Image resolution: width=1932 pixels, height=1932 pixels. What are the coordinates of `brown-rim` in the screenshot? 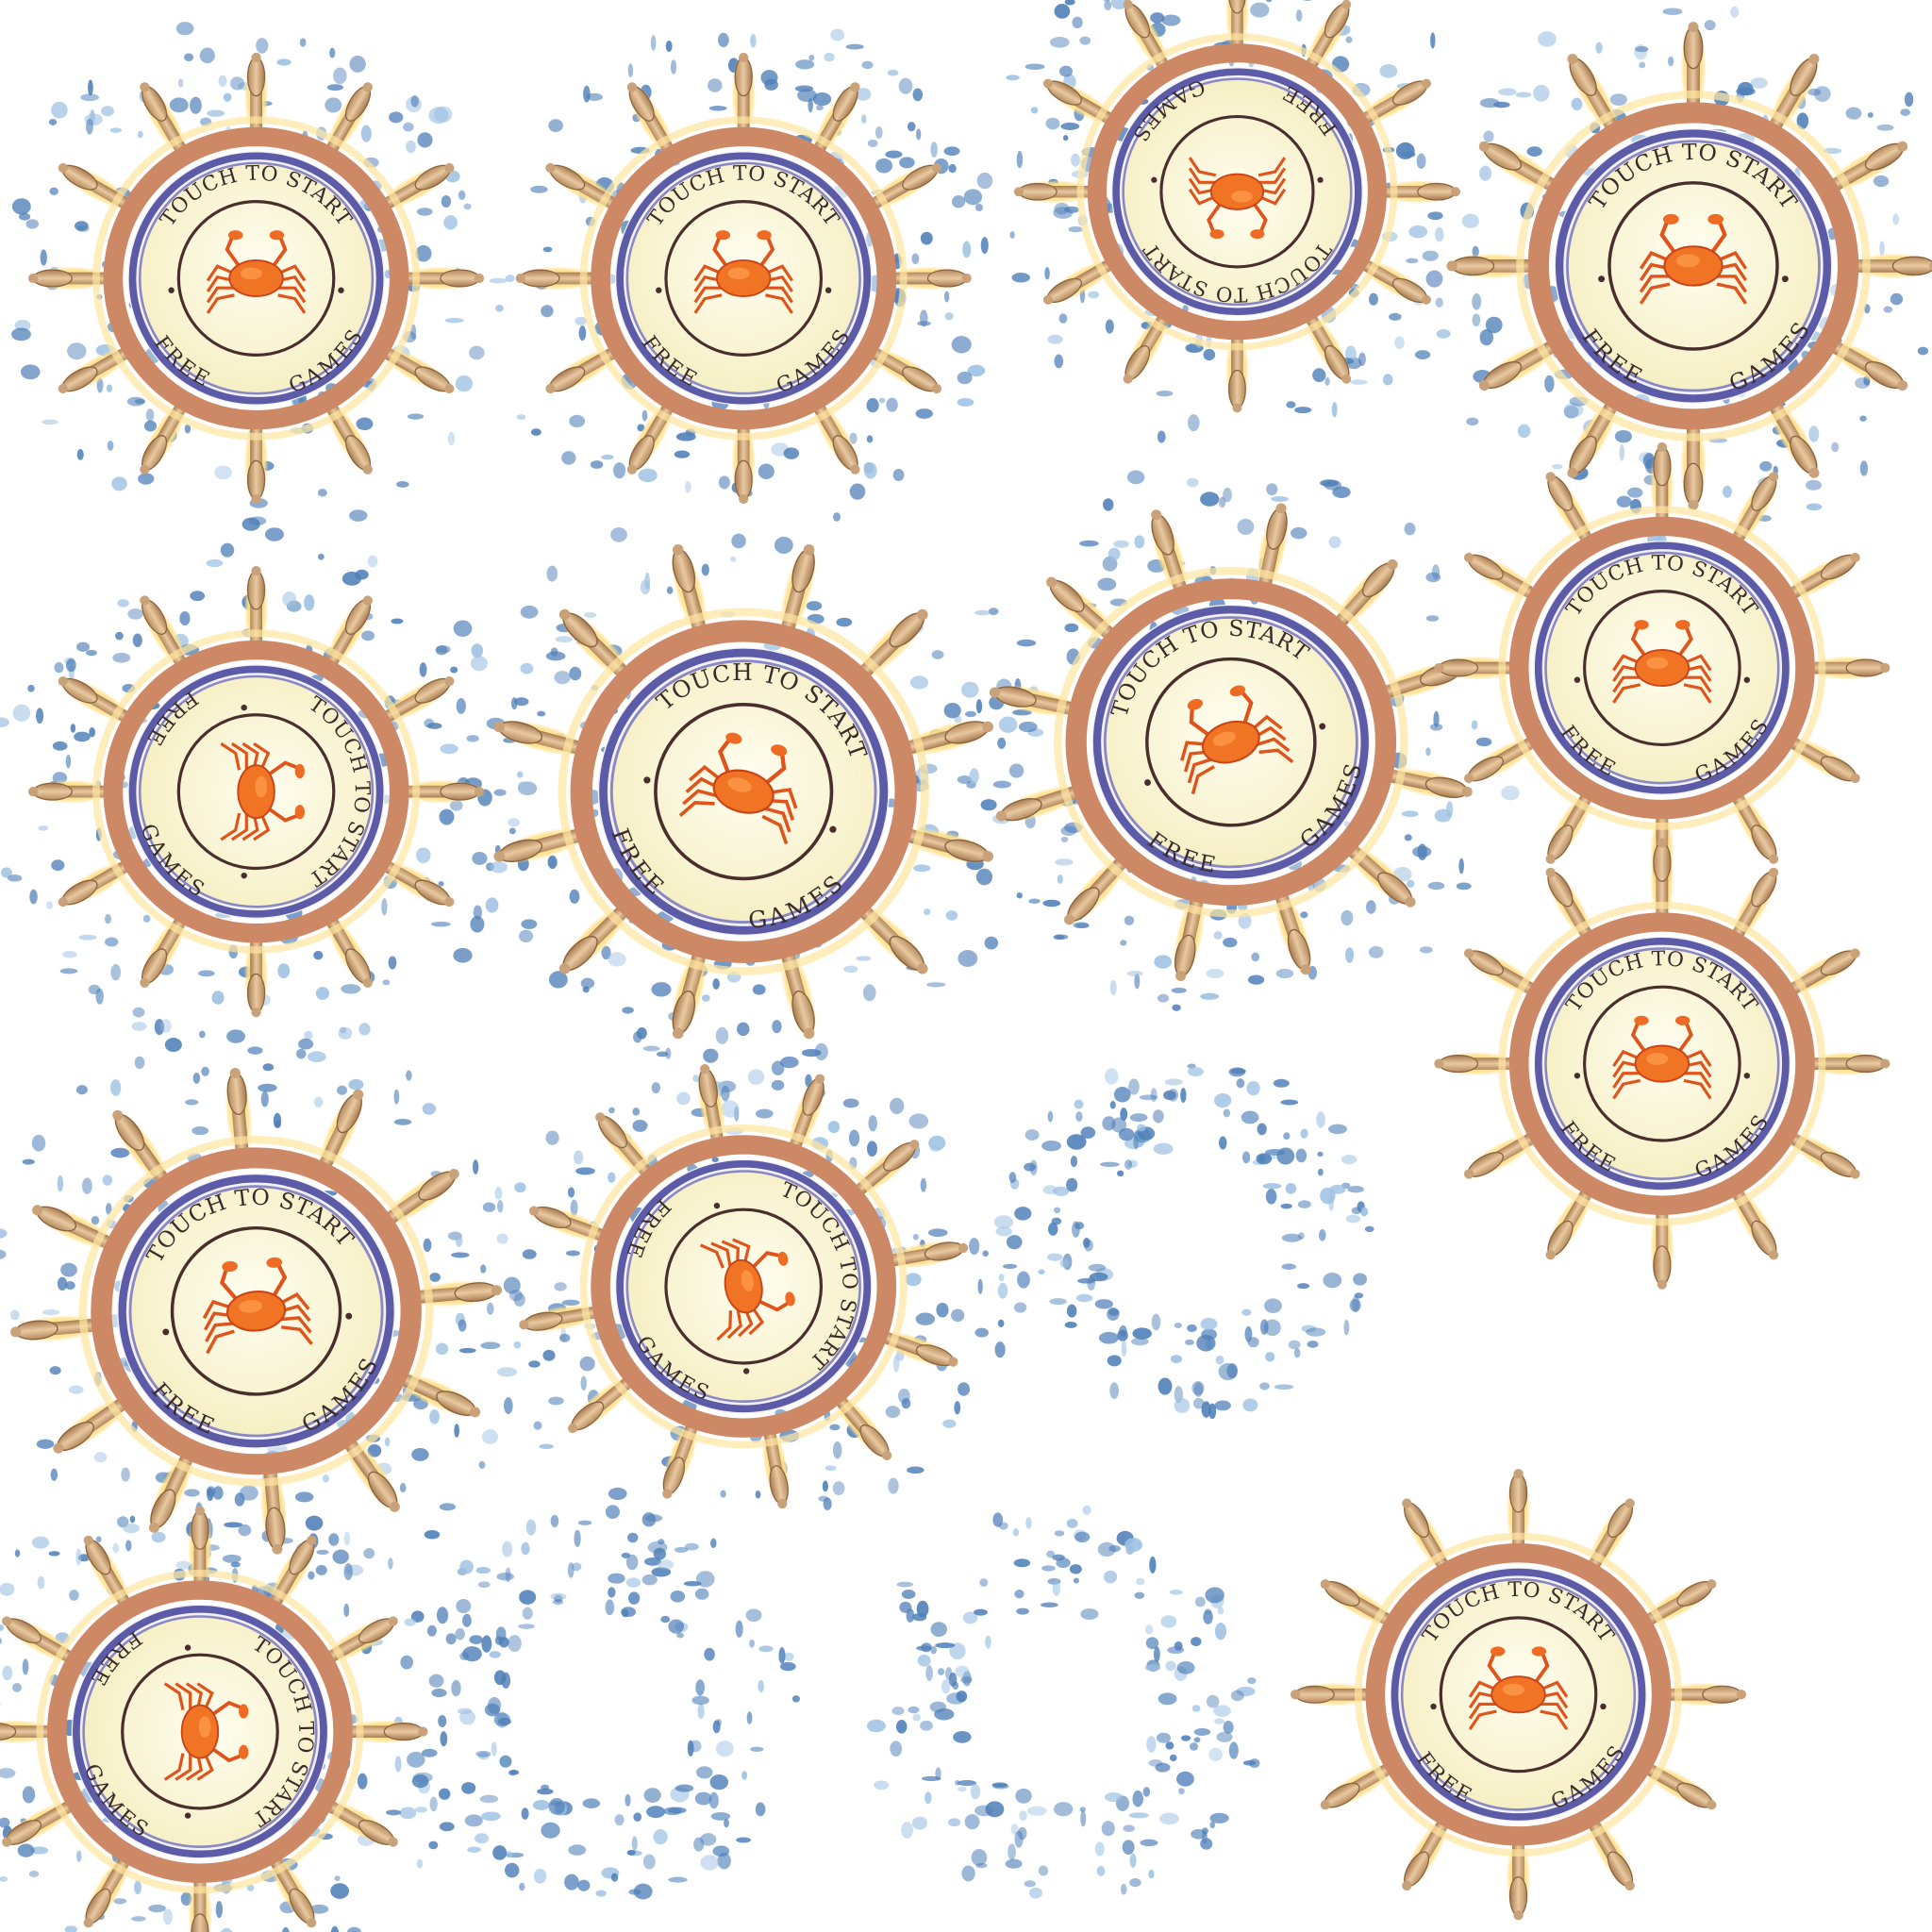 It's located at (256, 1311).